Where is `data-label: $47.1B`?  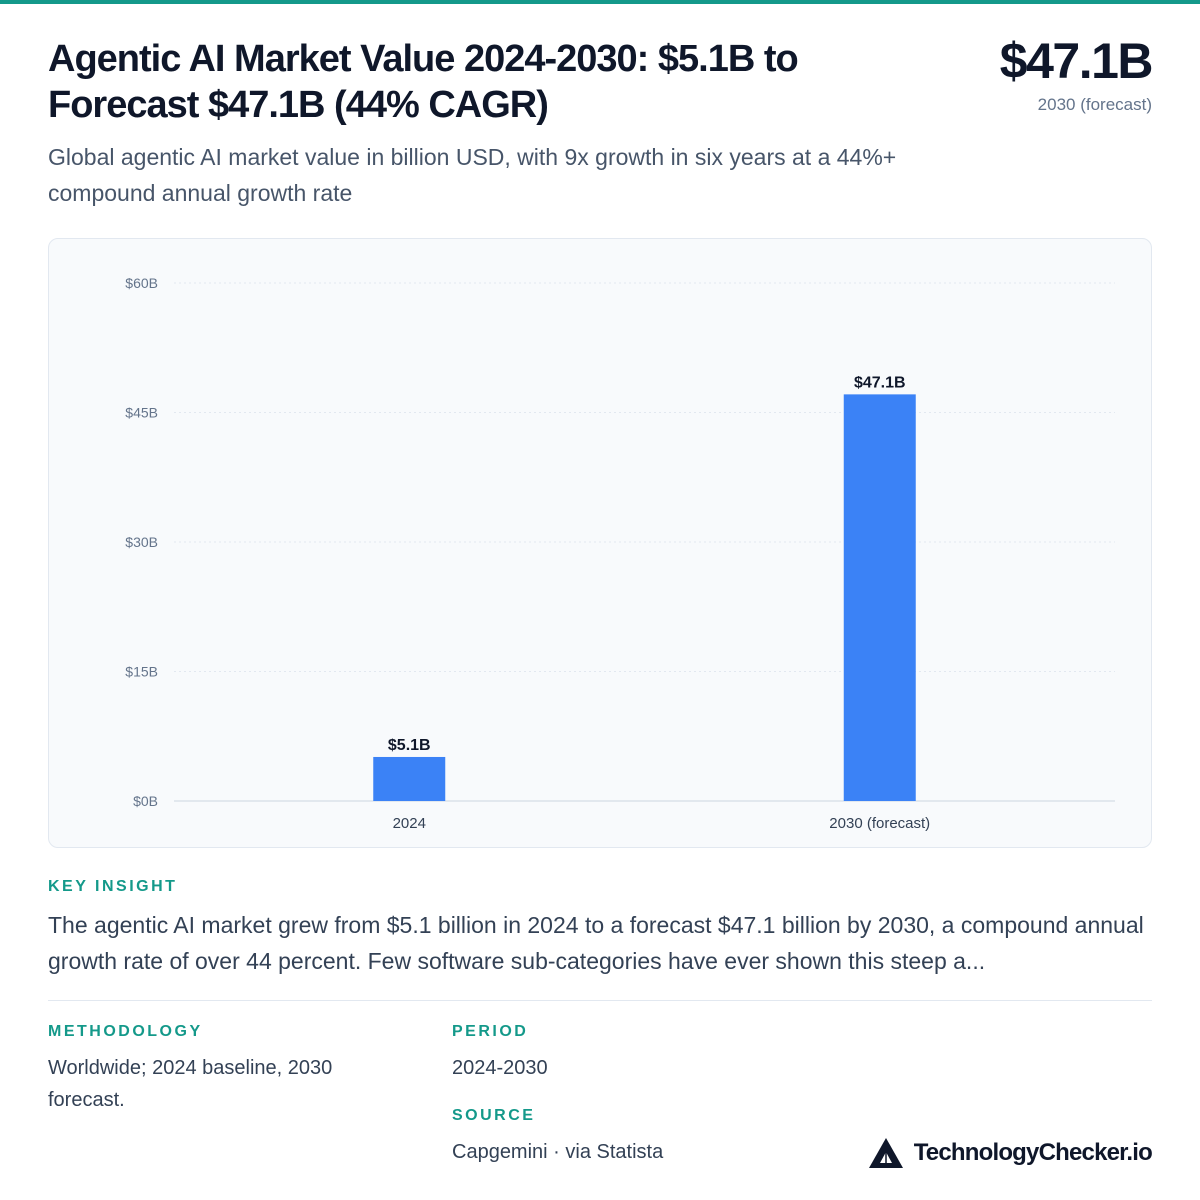
data-label: $47.1B is located at coordinates (880, 382).